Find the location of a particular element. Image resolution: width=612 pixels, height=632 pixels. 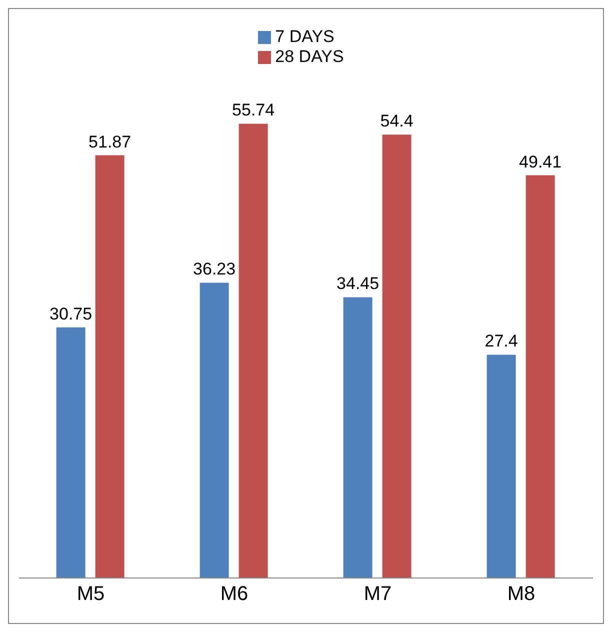

data-label: 36.23 is located at coordinates (214, 269).